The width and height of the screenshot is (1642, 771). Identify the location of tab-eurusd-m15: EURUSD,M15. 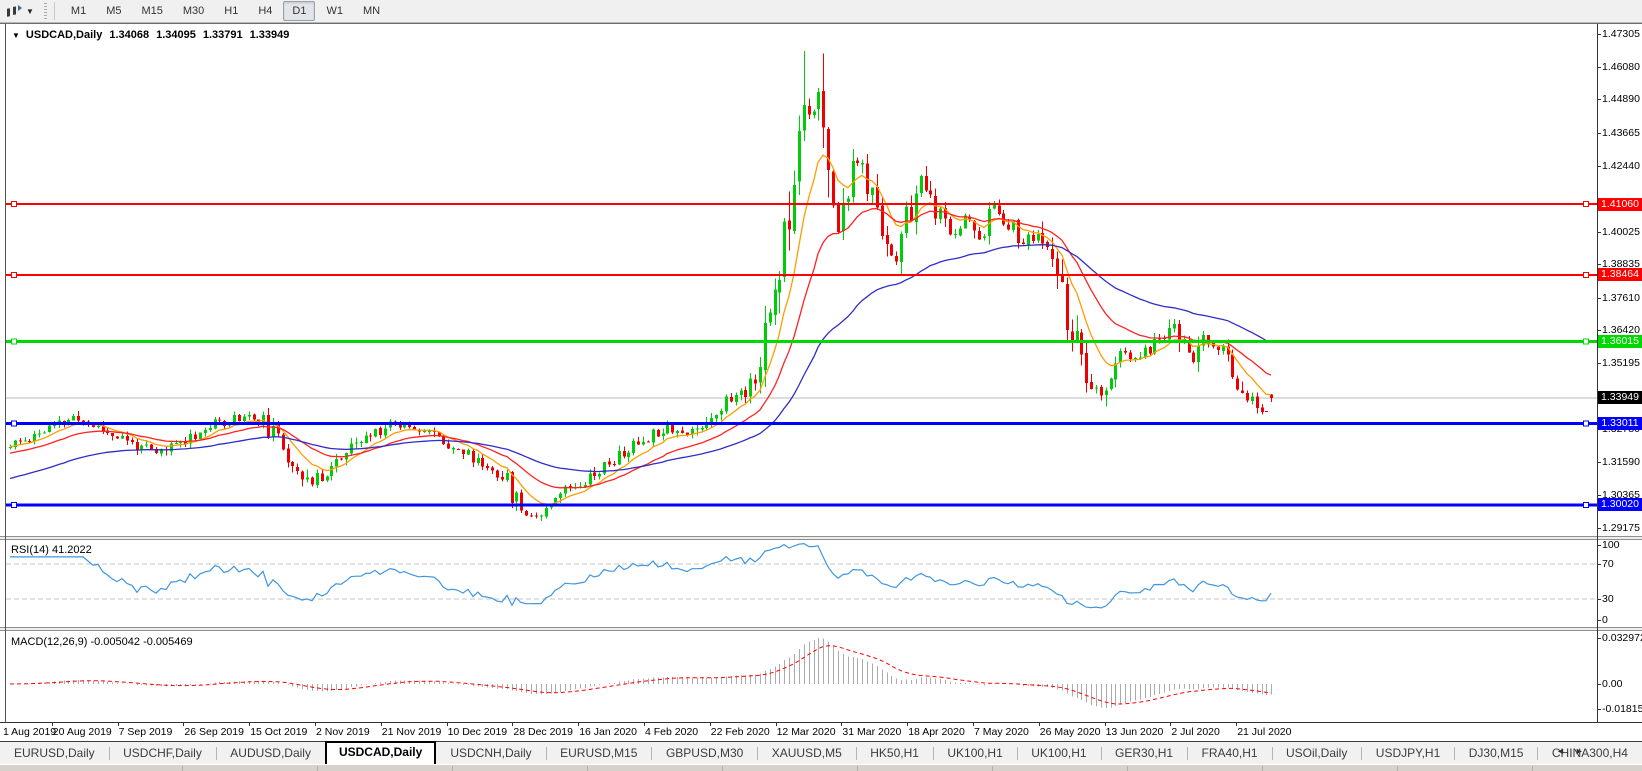
(599, 753).